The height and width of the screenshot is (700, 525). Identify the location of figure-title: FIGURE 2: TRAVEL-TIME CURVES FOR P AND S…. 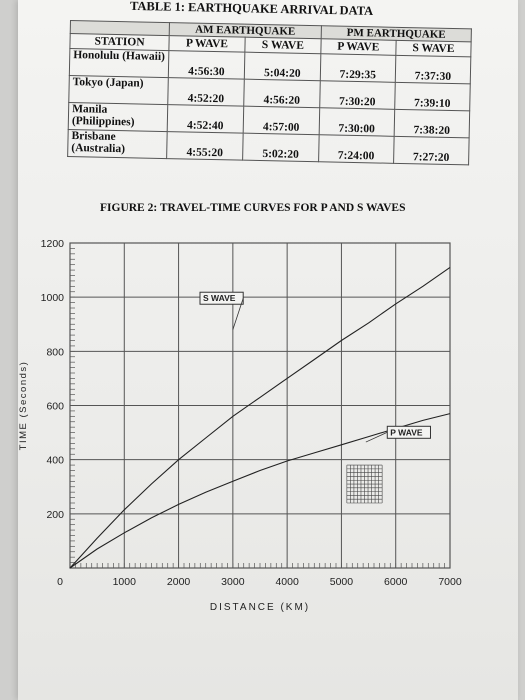
(253, 208).